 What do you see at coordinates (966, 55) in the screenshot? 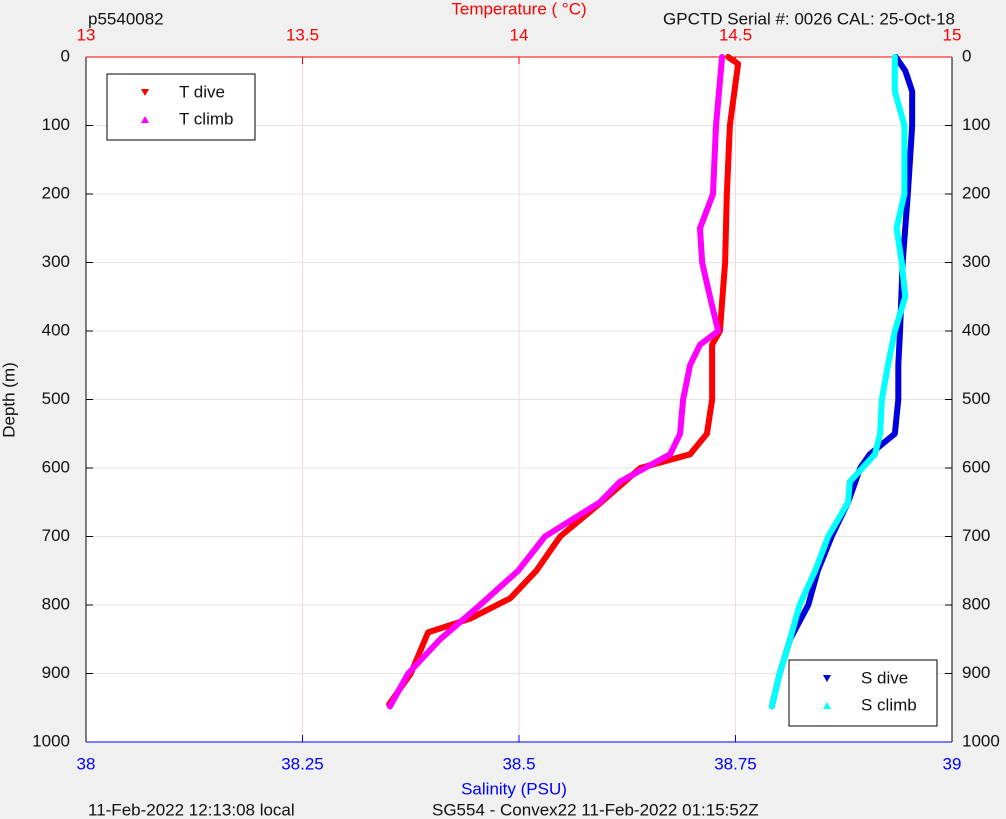
I see `y2-tick-label: 0` at bounding box center [966, 55].